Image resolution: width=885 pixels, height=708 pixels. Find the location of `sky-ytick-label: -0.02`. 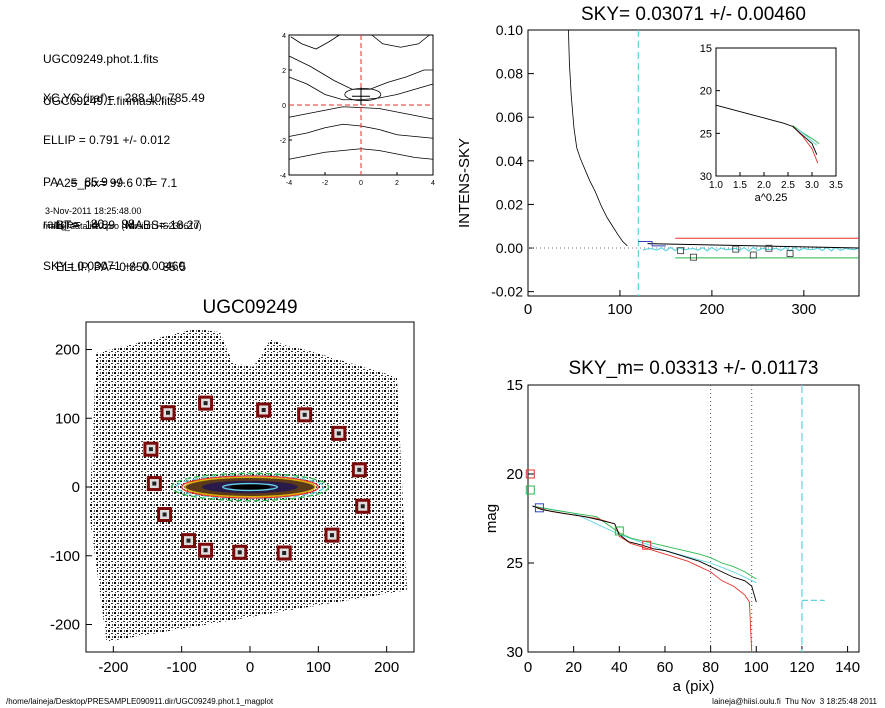

sky-ytick-label: -0.02 is located at coordinates (507, 292).